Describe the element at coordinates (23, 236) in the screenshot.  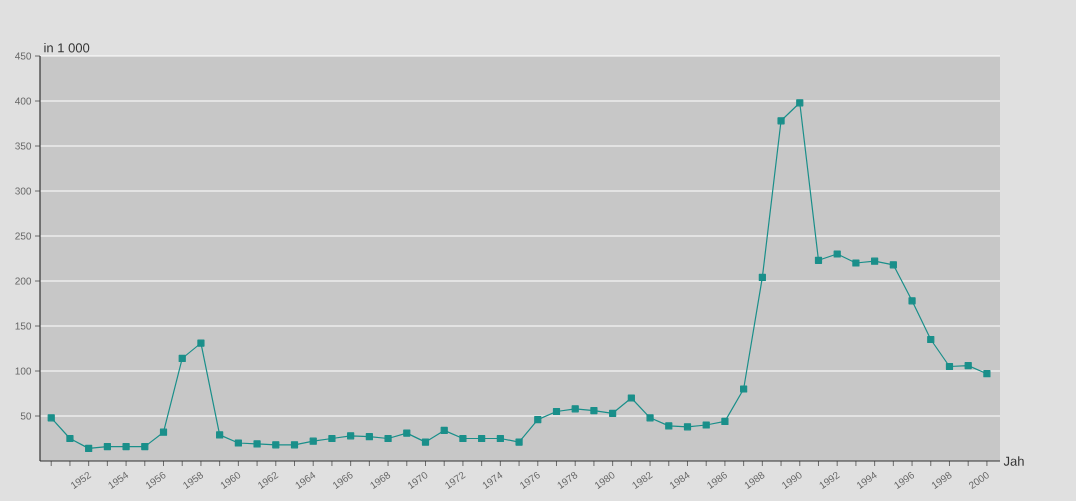
I see `y-tick-label: 250` at that location.